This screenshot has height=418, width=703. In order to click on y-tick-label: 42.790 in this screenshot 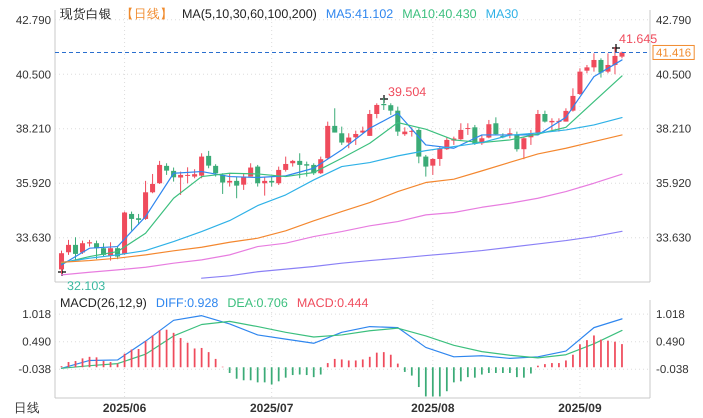, I will do `click(33, 20)`.